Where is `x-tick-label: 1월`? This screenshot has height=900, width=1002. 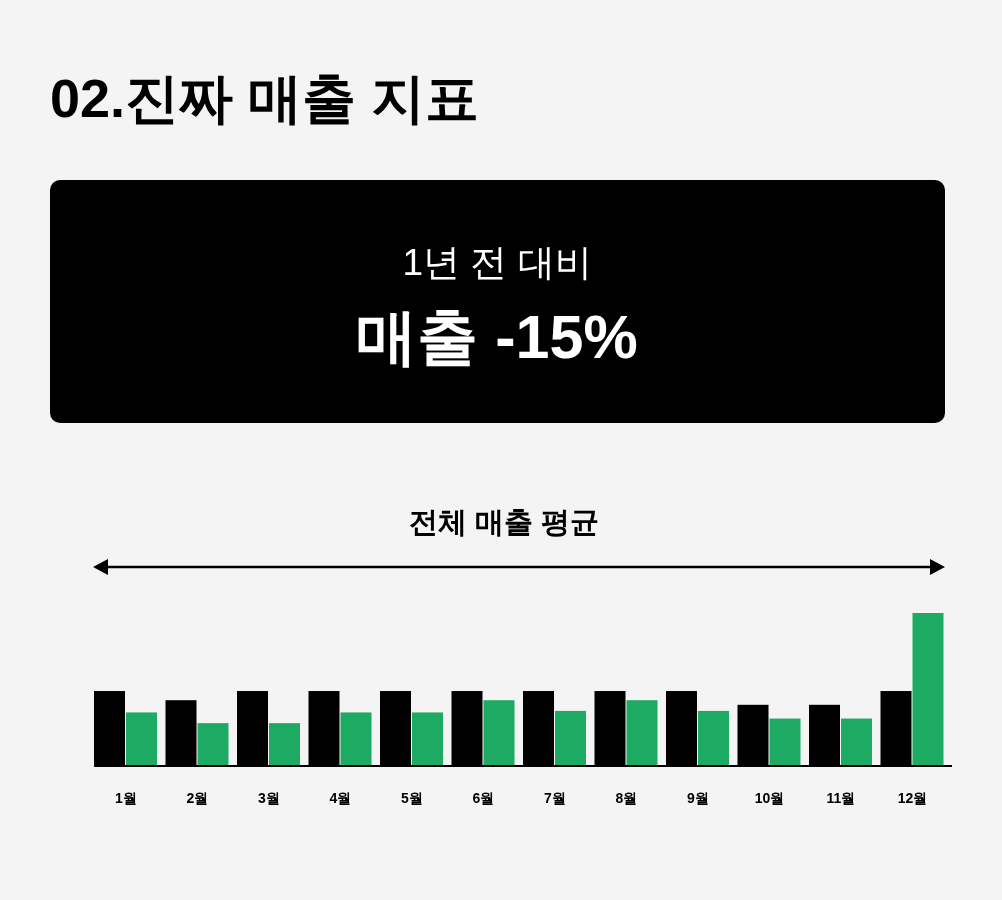
x-tick-label: 1월 is located at coordinates (126, 798).